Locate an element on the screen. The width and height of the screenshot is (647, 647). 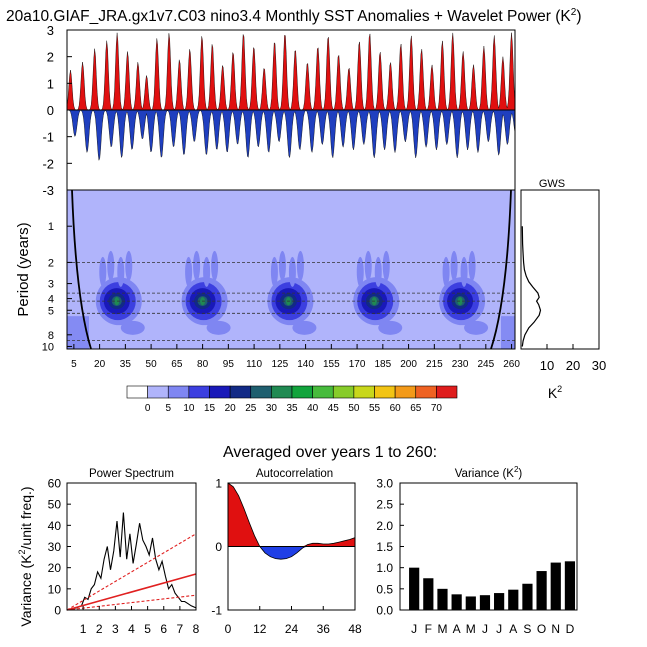
variance-ytick-label: 1.0 is located at coordinates (384, 568).